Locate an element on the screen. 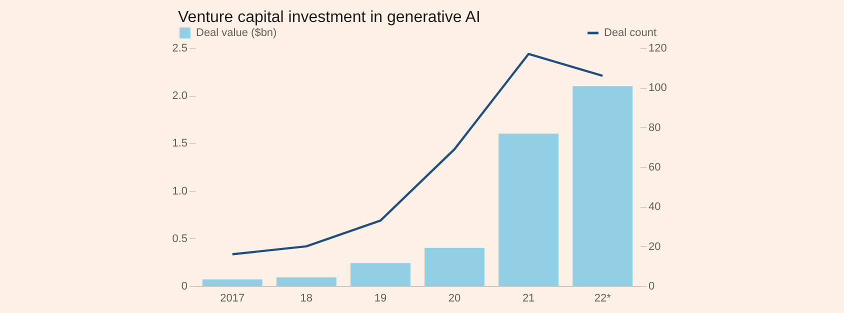 This screenshot has width=844, height=313. x-tick-label: 2017 is located at coordinates (232, 298).